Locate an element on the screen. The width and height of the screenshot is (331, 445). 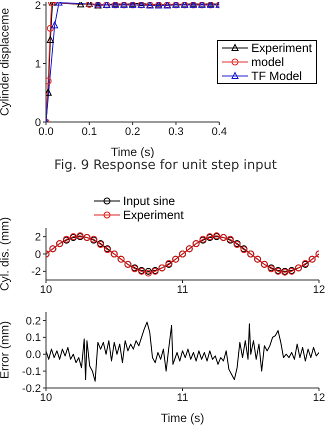
line-series is located at coordinates (182, 352).